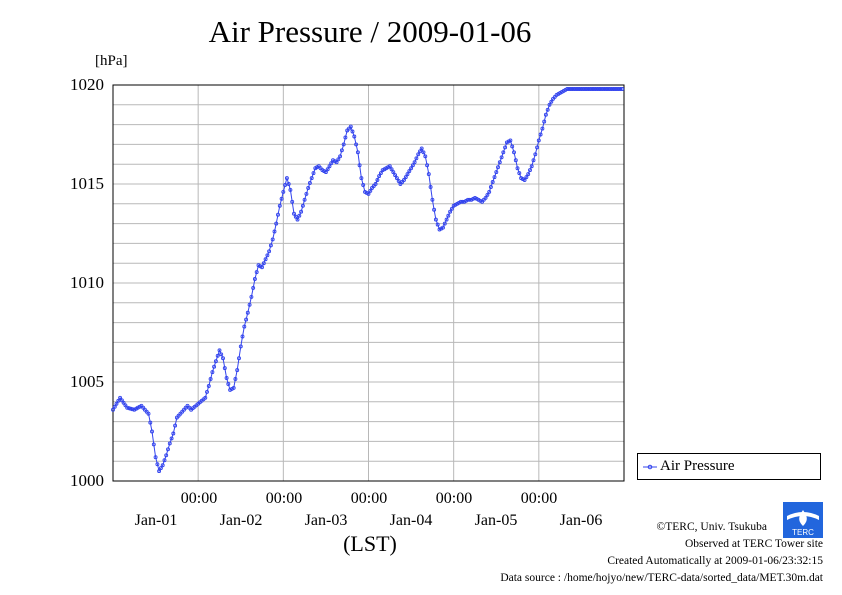 This screenshot has width=842, height=595. I want to click on y-tick-label: 1005, so click(87, 381).